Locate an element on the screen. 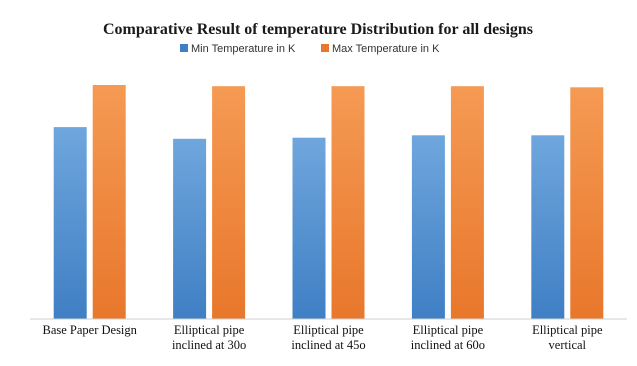 Image resolution: width=637 pixels, height=366 pixels. x-tick-label-4: Elliptical pipe inclined at 60o is located at coordinates (448, 337).